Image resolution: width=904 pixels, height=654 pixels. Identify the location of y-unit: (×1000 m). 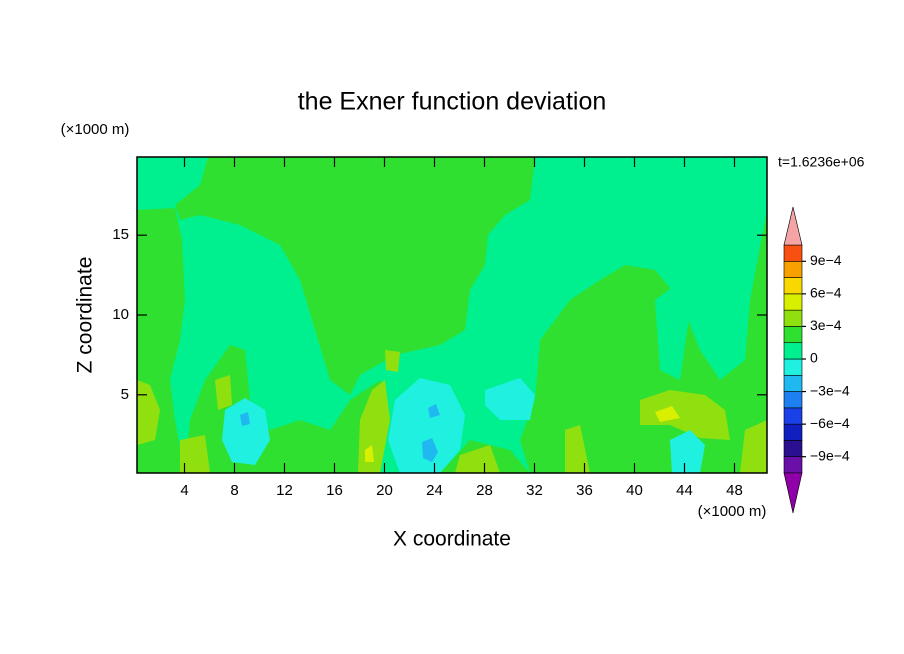
(95, 129).